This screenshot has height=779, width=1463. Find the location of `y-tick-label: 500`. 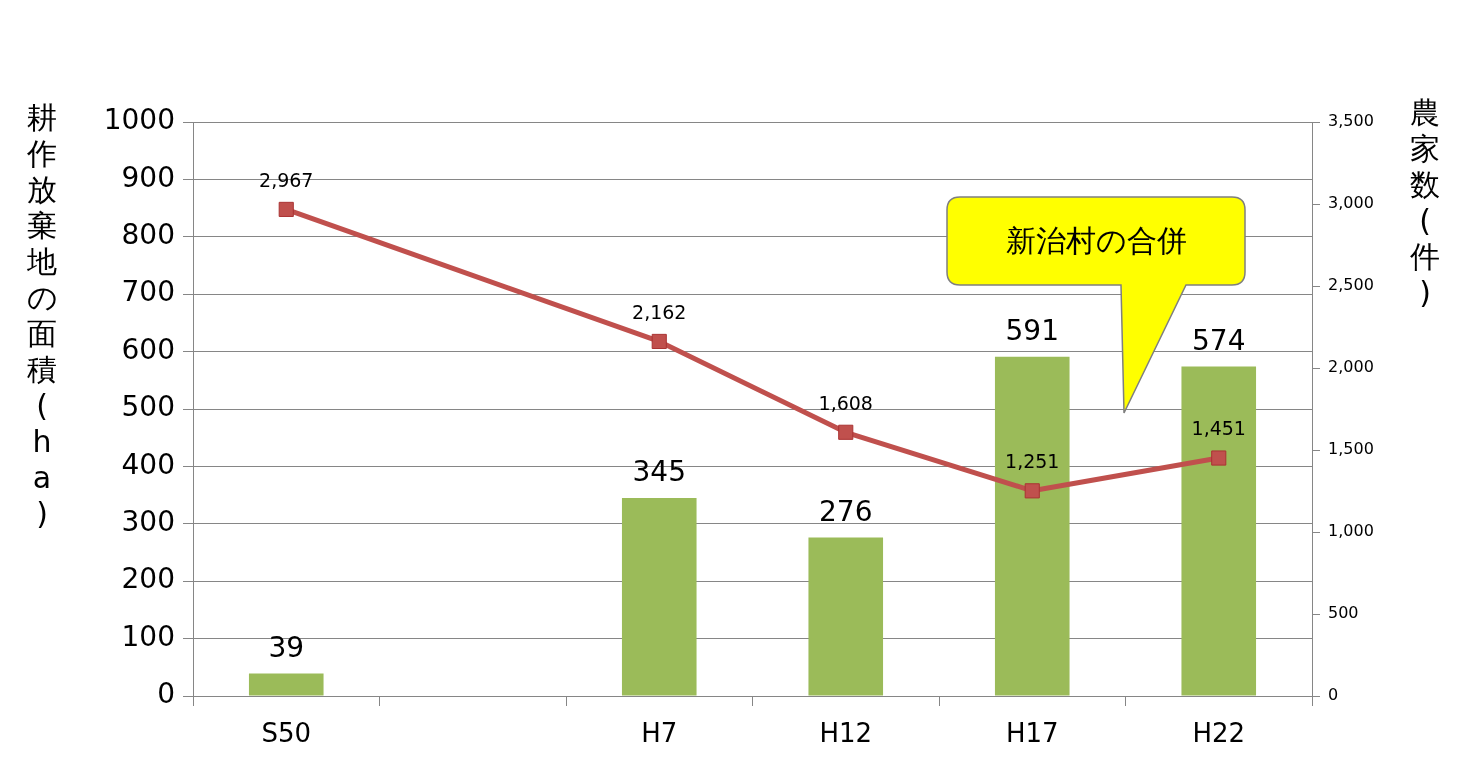

y-tick-label: 500 is located at coordinates (148, 407).